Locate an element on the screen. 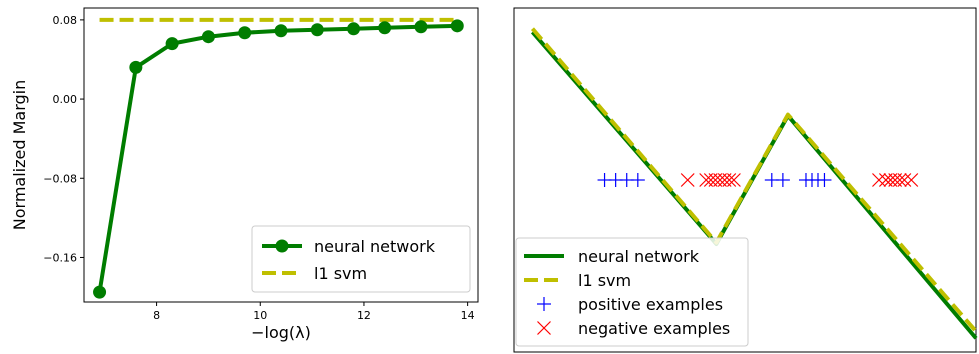 Image resolution: width=979 pixels, height=354 pixels. margin-chart-y-axis-label: Normalized Margin is located at coordinates (19, 155).